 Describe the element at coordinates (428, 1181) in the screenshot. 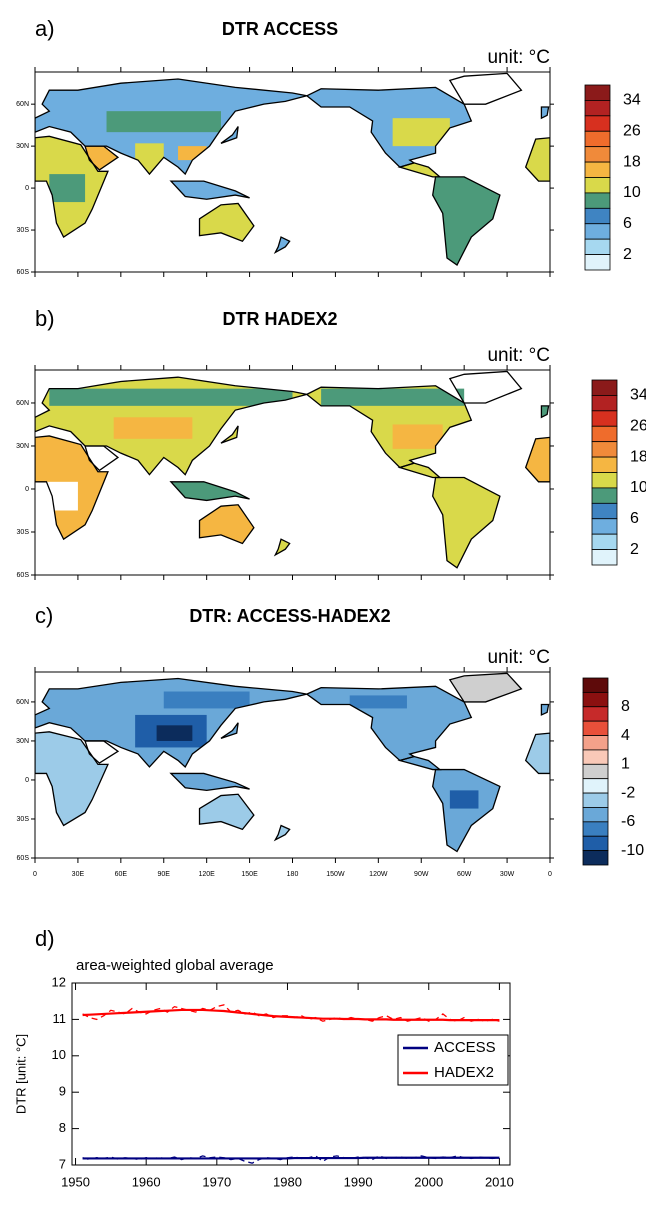

I see `x-tick-label: 2000` at that location.